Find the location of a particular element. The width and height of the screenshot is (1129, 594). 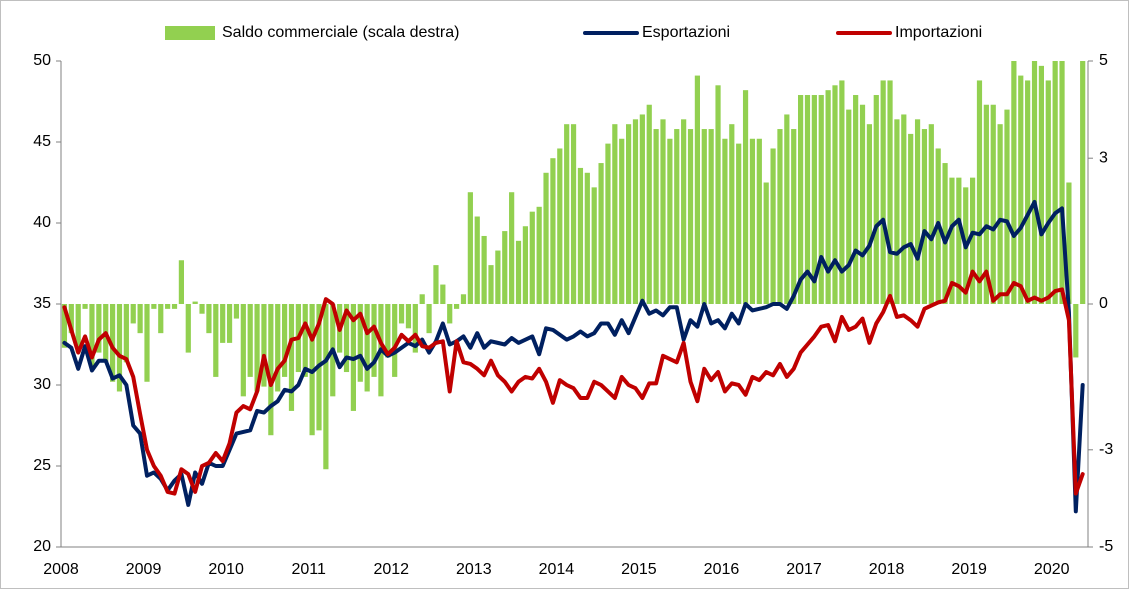

x-tick-label: 2013 is located at coordinates (474, 569).